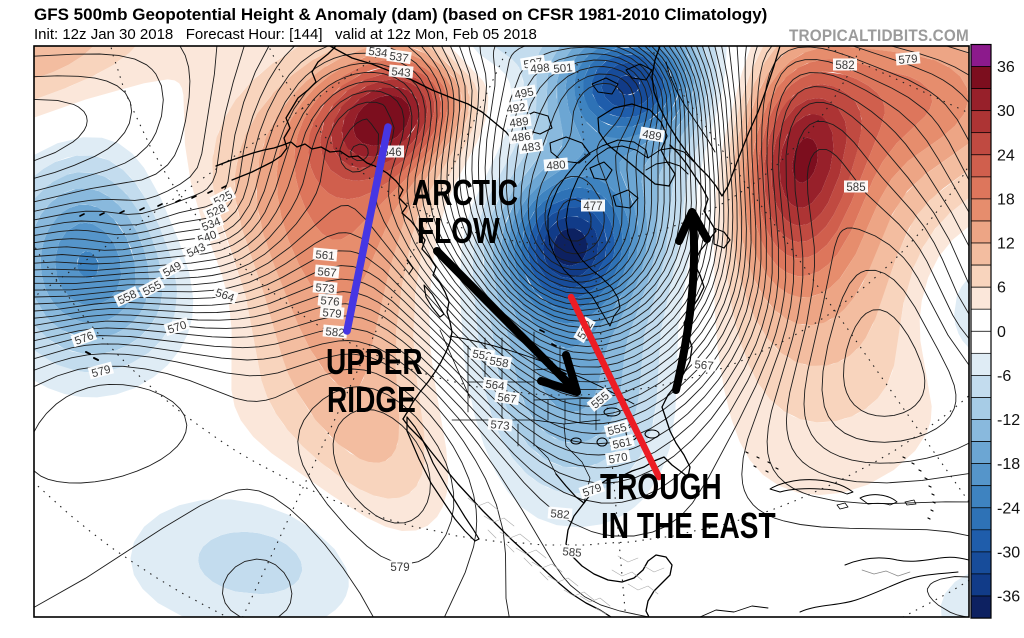 The height and width of the screenshot is (638, 1024). What do you see at coordinates (524, 93) in the screenshot?
I see `svg-text: 495` at bounding box center [524, 93].